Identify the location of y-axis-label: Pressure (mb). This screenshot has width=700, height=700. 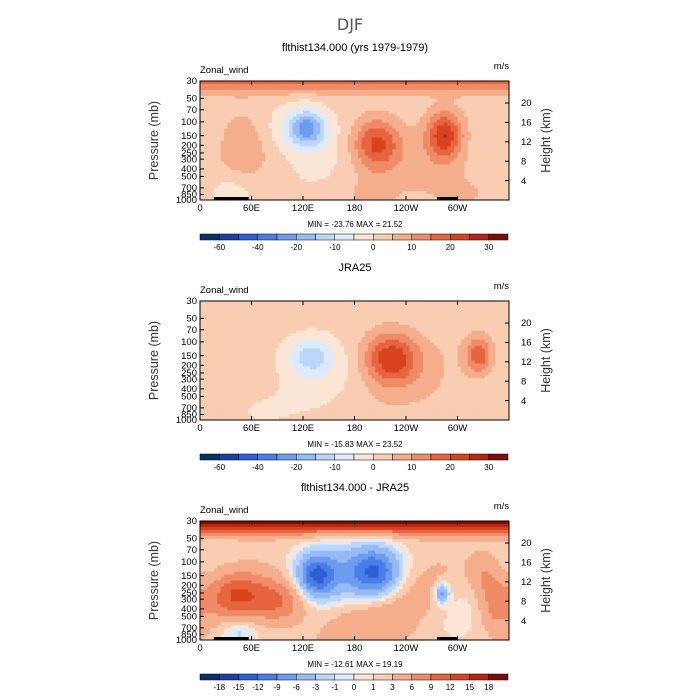
(154, 360).